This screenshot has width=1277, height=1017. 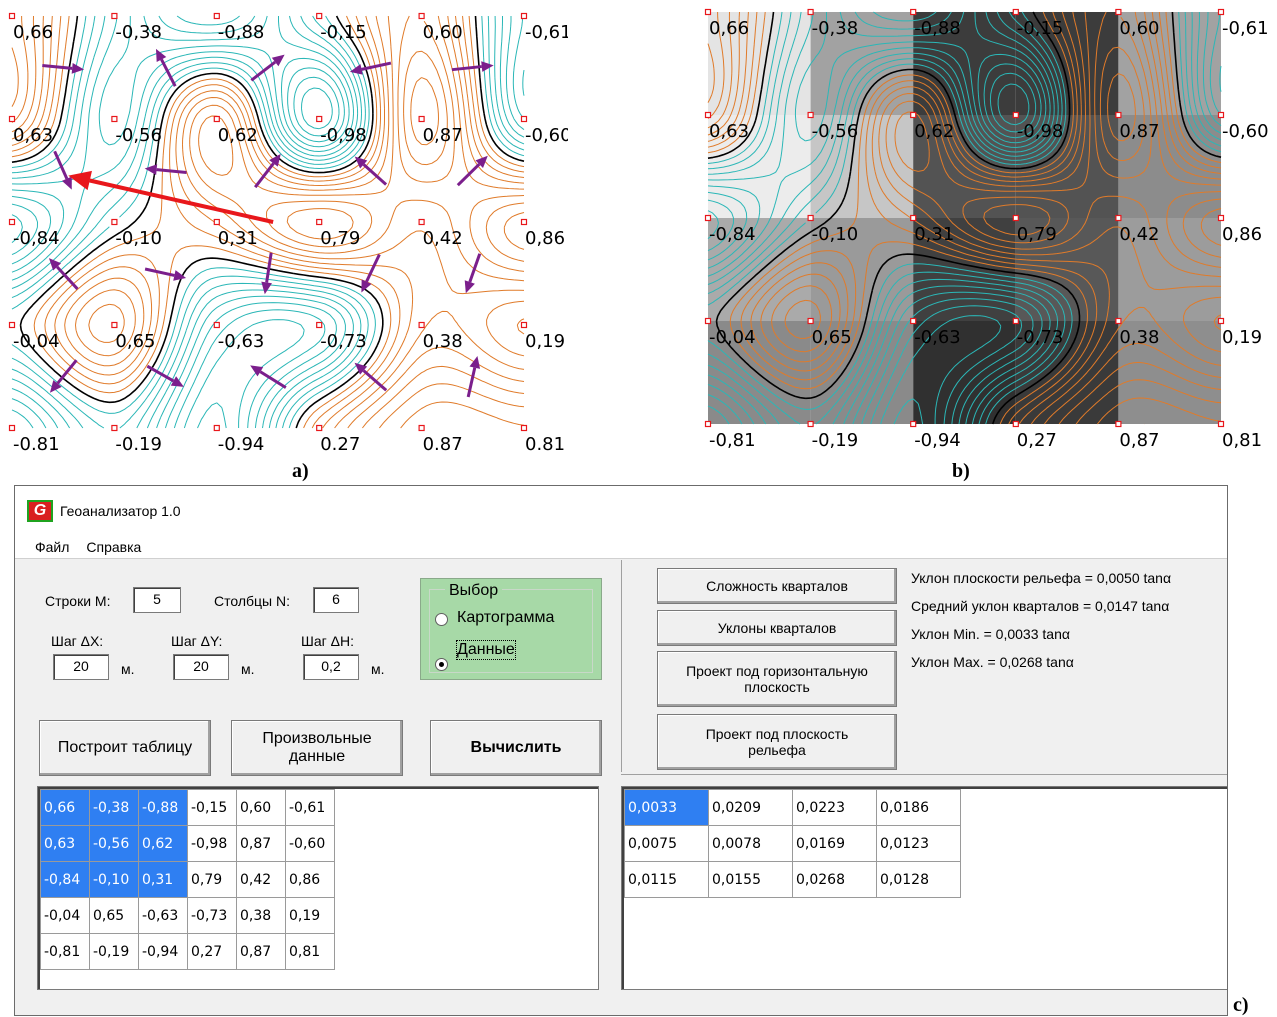 What do you see at coordinates (65, 951) in the screenshot?
I see `input-data-cell: -0,81` at bounding box center [65, 951].